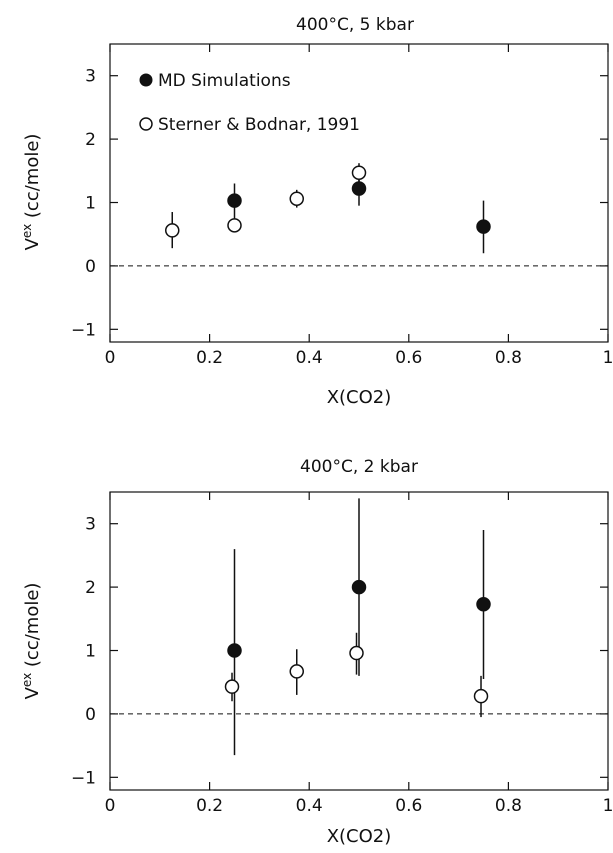  Describe the element at coordinates (146, 80) in the screenshot. I see `legend-marker-md-simulations` at that location.